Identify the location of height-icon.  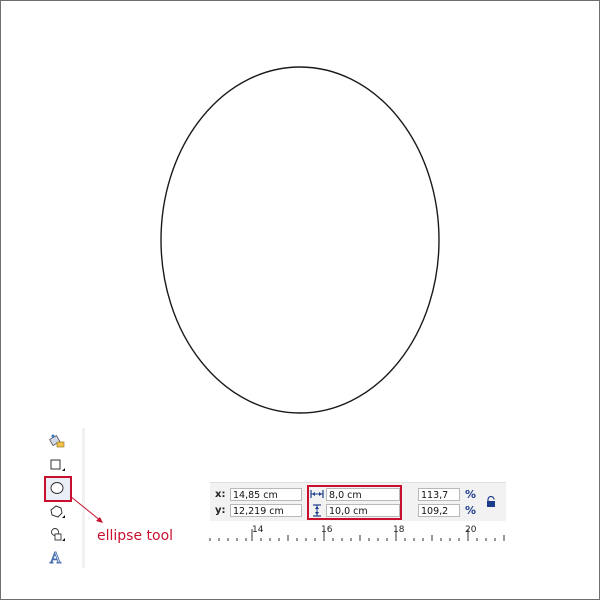
(317, 510).